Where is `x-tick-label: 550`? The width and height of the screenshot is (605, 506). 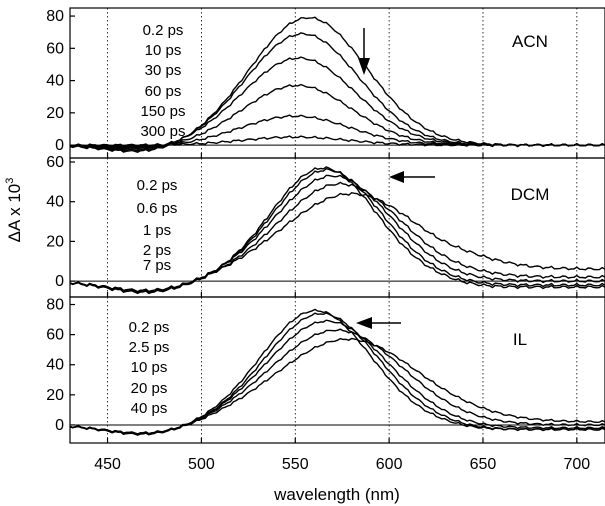
x-tick-label: 550 is located at coordinates (295, 464).